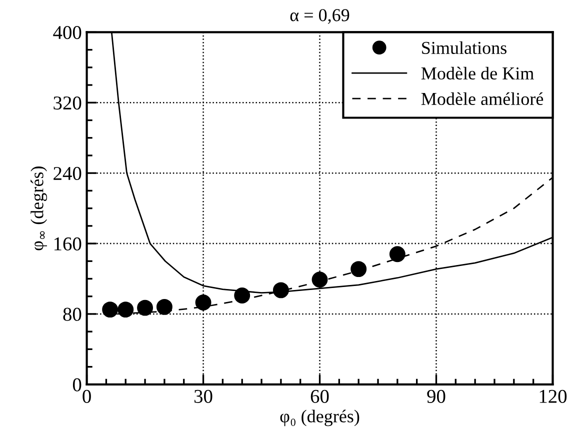  What do you see at coordinates (477, 73) in the screenshot?
I see `legend-label: Modèle de Kim` at bounding box center [477, 73].